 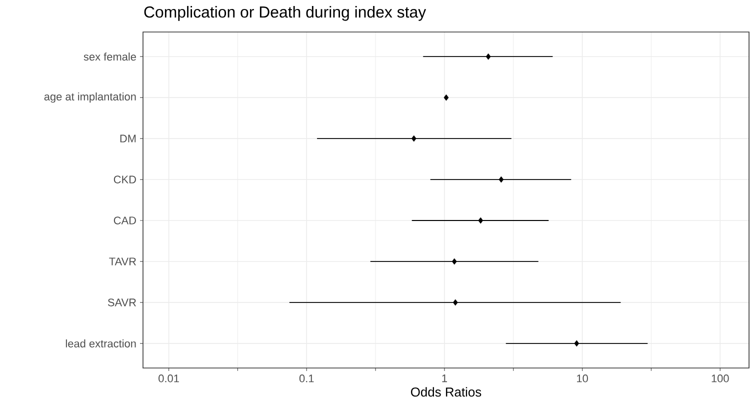 What do you see at coordinates (101, 343) in the screenshot?
I see `y-tick-label: lead extraction` at bounding box center [101, 343].